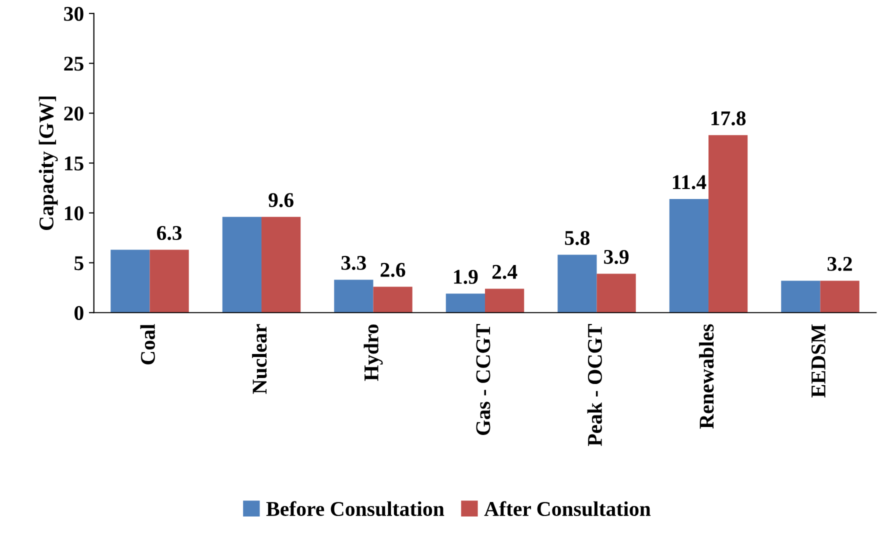  I want to click on x-tick-label: Peak - OCGT, so click(594, 385).